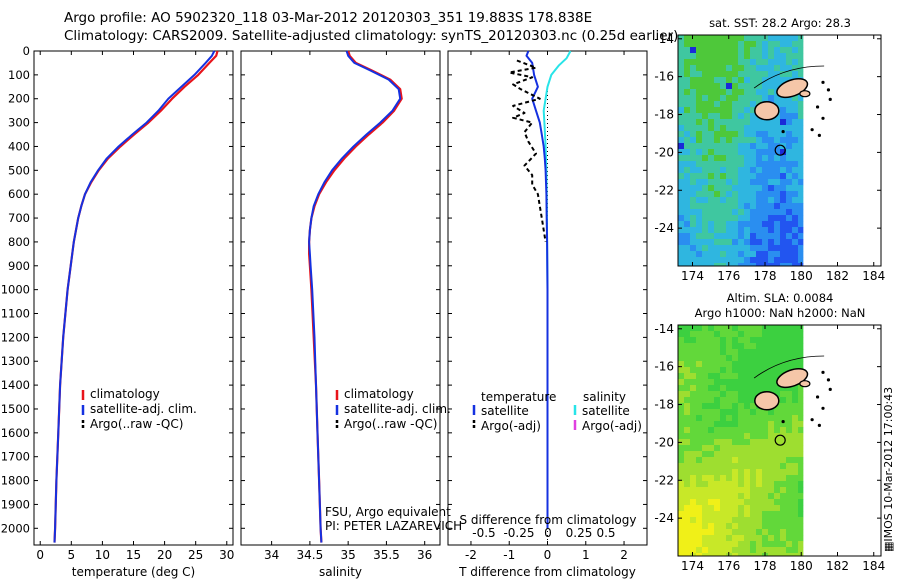 This screenshot has width=900, height=580. Describe the element at coordinates (606, 411) in the screenshot. I see `diff-legend-s-sat-label: satellite` at that location.